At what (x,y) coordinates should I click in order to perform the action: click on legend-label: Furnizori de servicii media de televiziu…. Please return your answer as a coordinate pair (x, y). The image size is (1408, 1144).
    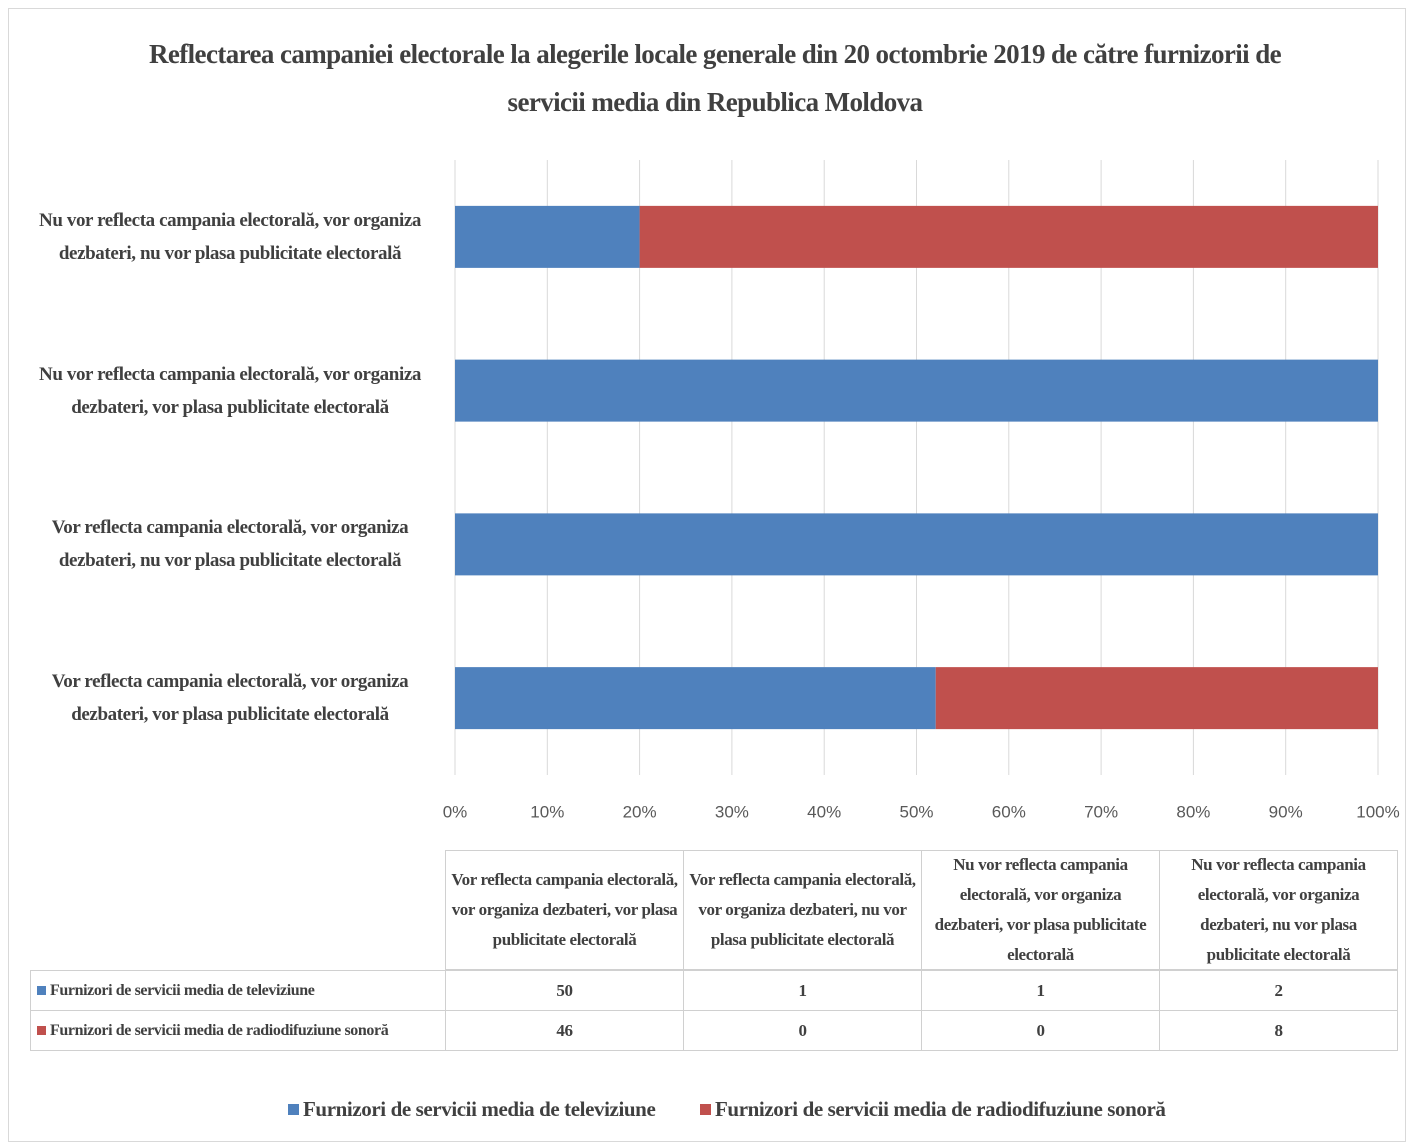
    Looking at the image, I should click on (479, 1108).